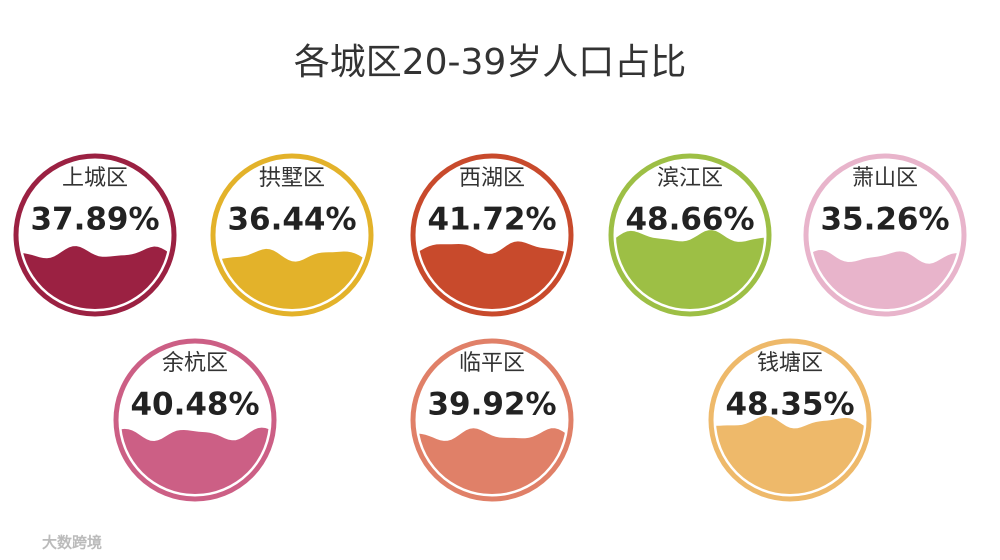 Image resolution: width=1000 pixels, height=560 pixels. I want to click on value-label: 39.92%, so click(491, 405).